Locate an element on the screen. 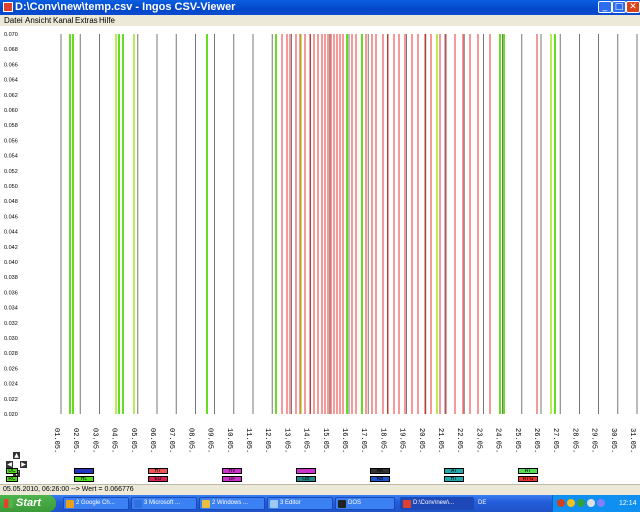 The width and height of the screenshot is (640, 512). y-tick-label: 0.036 is located at coordinates (11, 293).